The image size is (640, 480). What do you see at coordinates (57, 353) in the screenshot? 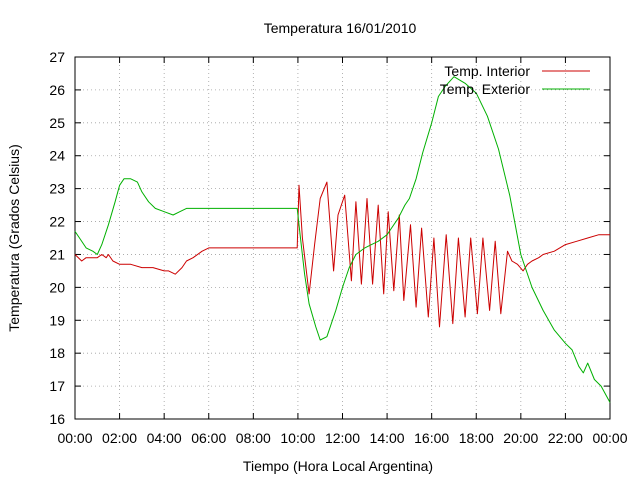
I see `y-tick-label: 18` at bounding box center [57, 353].